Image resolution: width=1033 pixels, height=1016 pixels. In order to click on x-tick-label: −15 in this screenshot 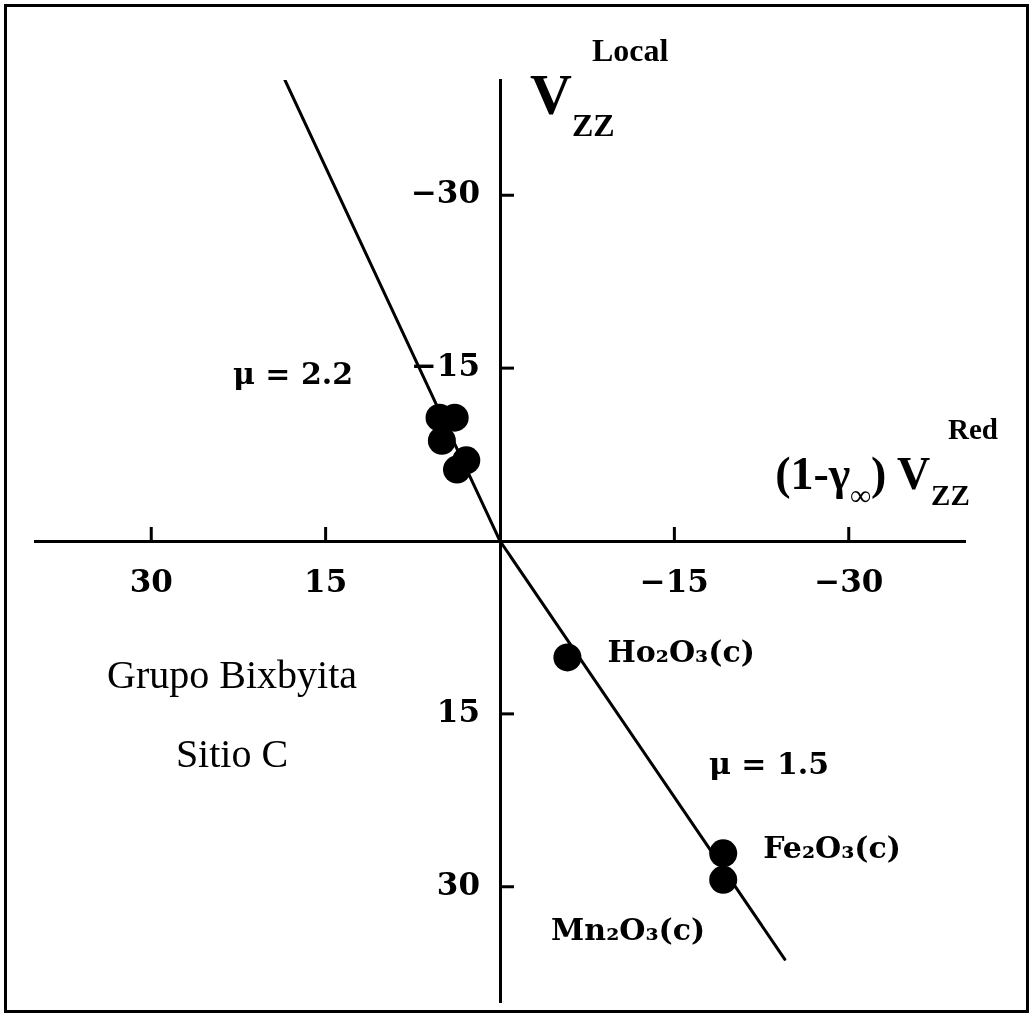, I will do `click(674, 580)`.